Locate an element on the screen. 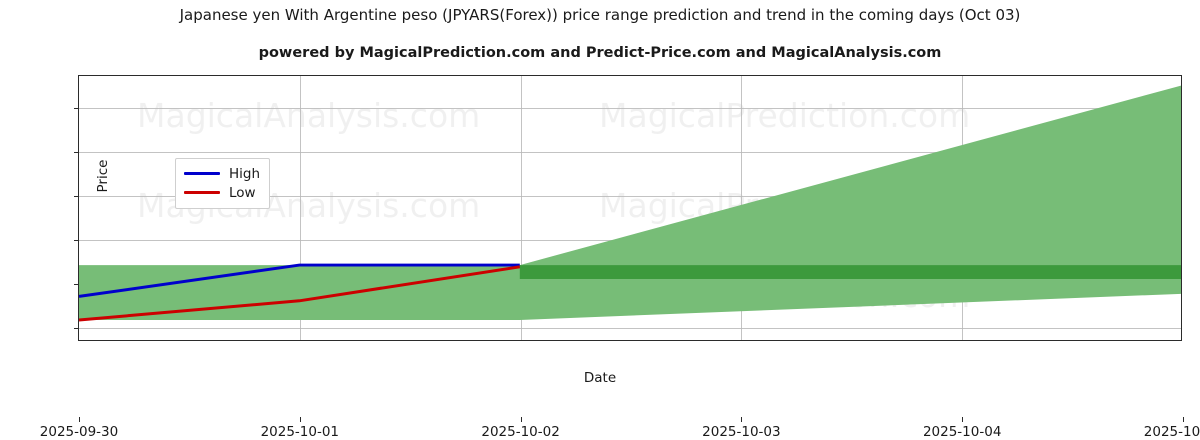 Image resolution: width=1200 pixels, height=440 pixels. legend-item-low: Low is located at coordinates (222, 192).